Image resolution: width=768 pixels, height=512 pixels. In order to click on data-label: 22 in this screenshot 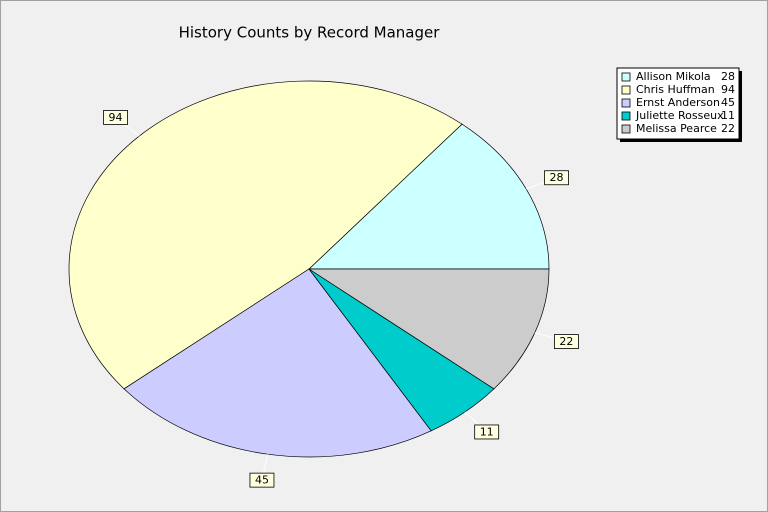, I will do `click(566, 341)`.